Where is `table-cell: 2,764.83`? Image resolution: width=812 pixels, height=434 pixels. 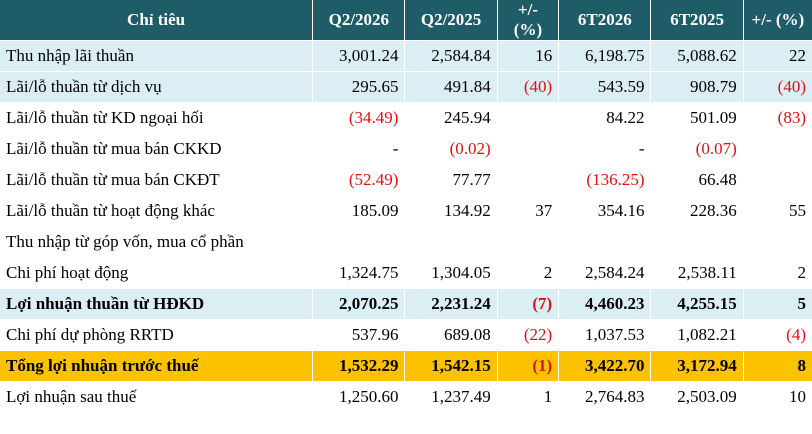
table-cell: 2,764.83 is located at coordinates (605, 397).